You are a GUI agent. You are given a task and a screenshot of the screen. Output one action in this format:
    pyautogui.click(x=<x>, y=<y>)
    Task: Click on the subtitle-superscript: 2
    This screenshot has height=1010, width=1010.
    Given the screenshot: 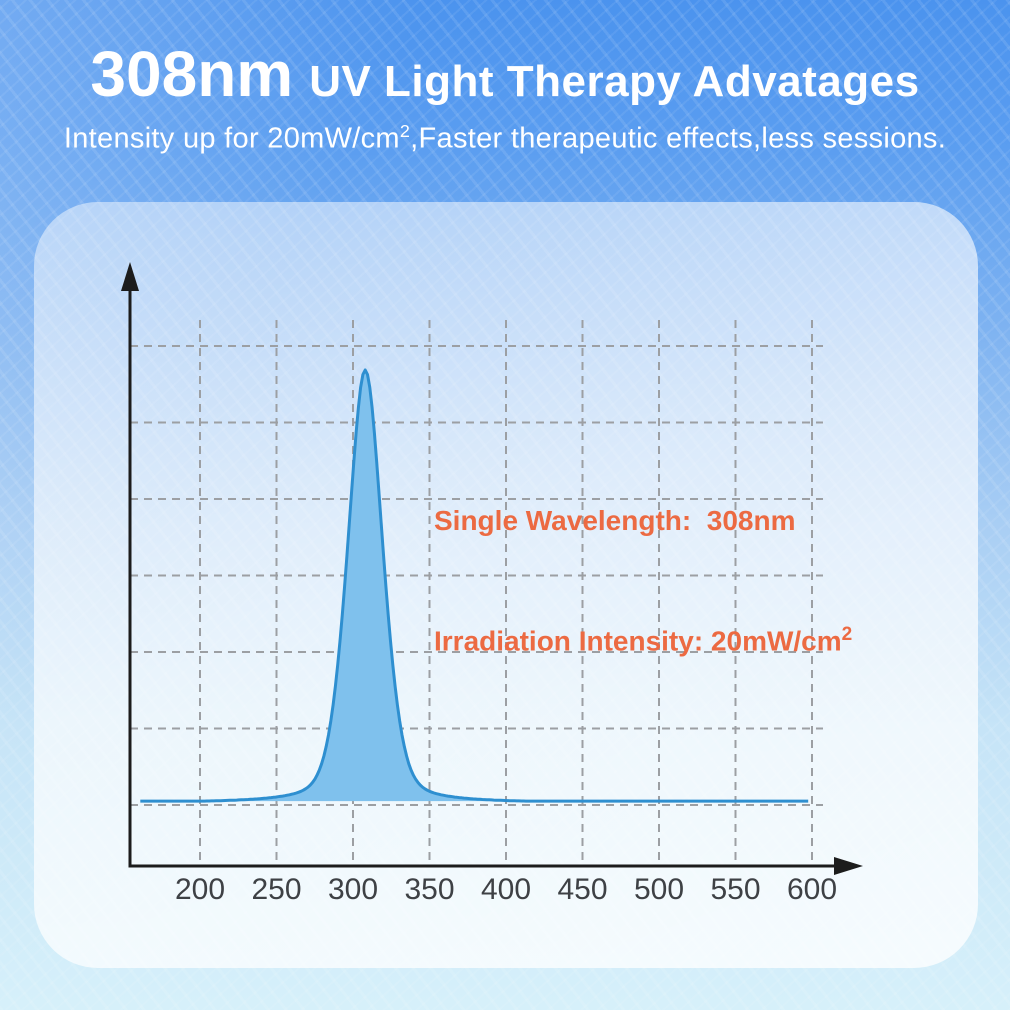 What is the action you would take?
    pyautogui.click(x=405, y=131)
    